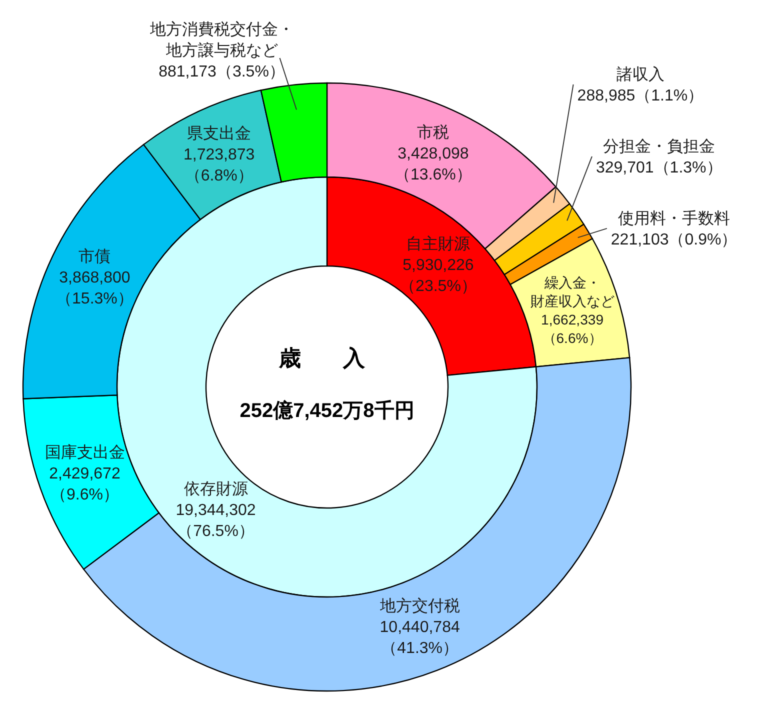  I want to click on data-label: 1,662,339（6.6%）, so click(572, 328).